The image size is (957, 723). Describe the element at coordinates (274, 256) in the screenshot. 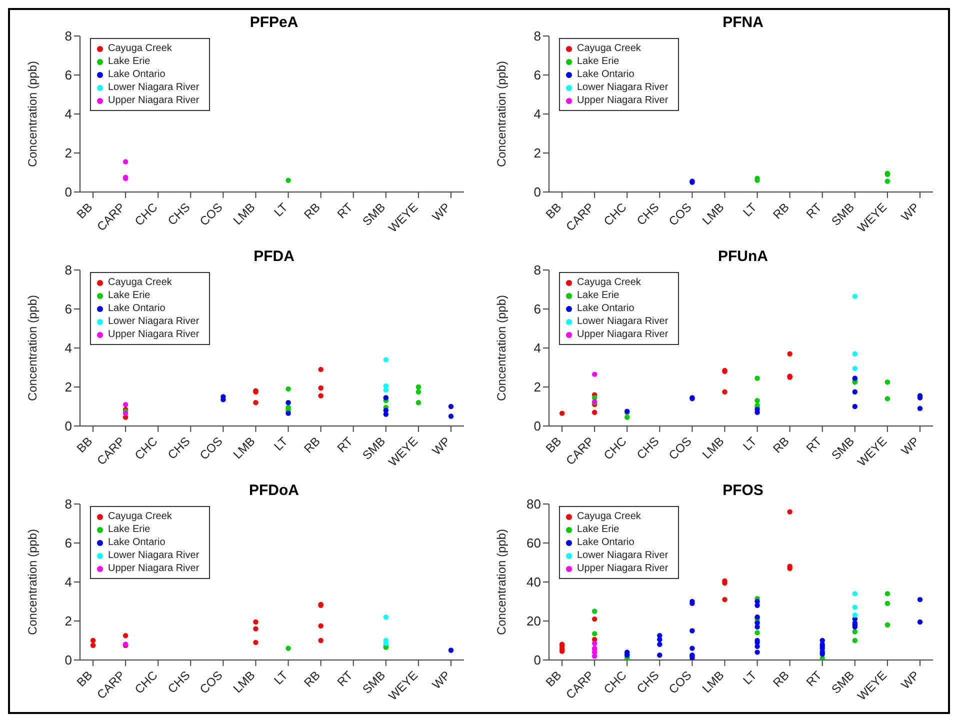

I see `chart-title: PFDA` at that location.